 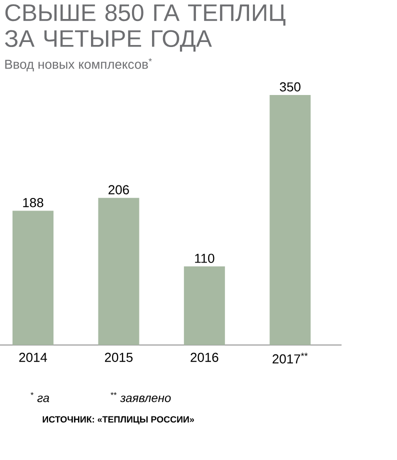 What do you see at coordinates (33, 203) in the screenshot?
I see `data-label: 188` at bounding box center [33, 203].